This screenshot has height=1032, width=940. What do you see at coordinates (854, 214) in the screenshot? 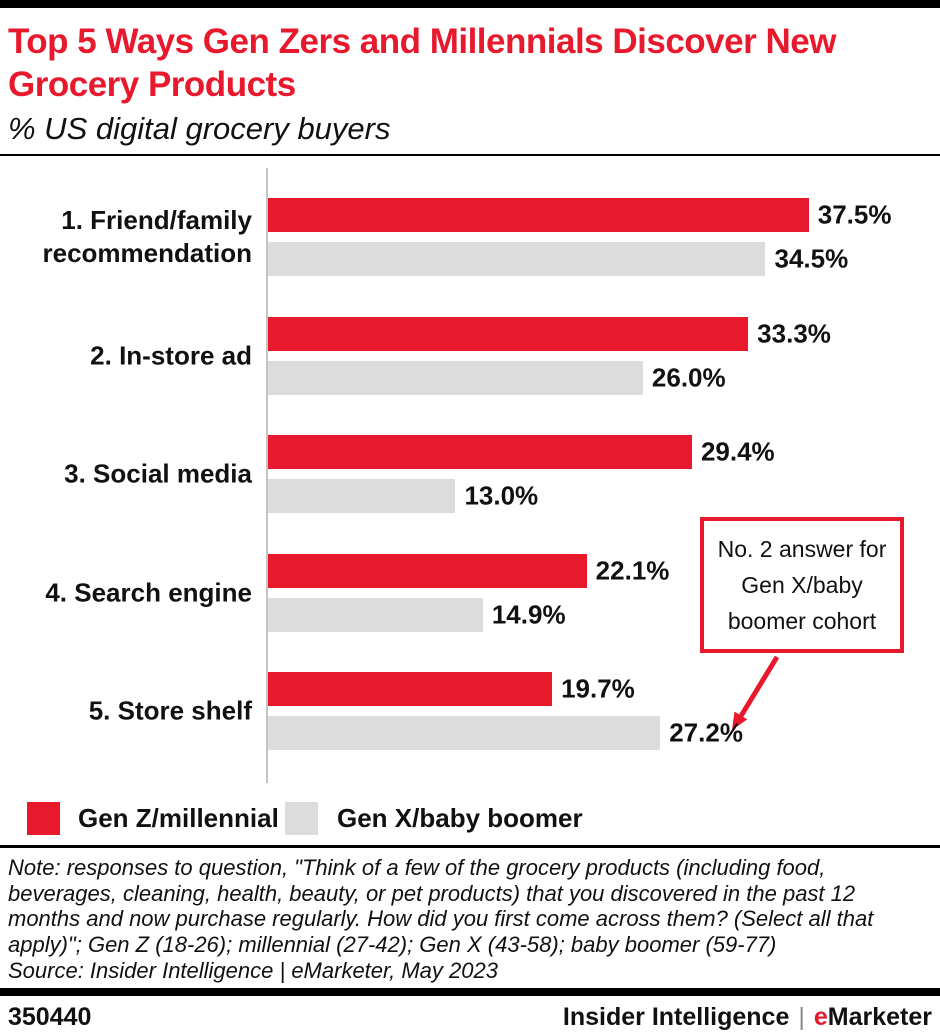
I see `value-label: 37.5%` at bounding box center [854, 214].